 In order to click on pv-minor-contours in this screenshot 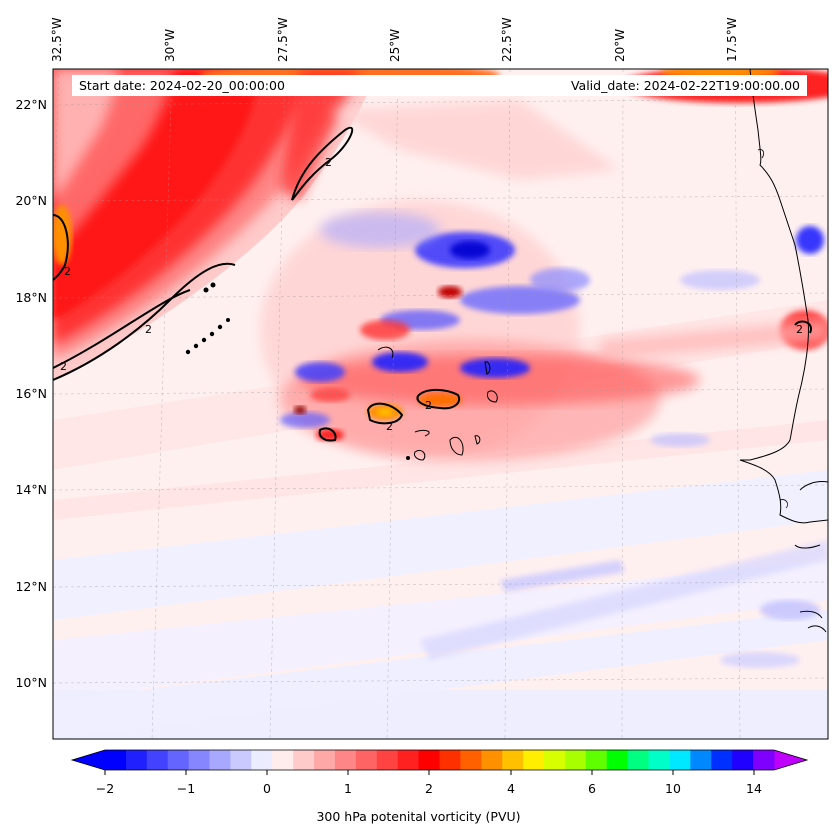, I will do `click(437, 403)`.